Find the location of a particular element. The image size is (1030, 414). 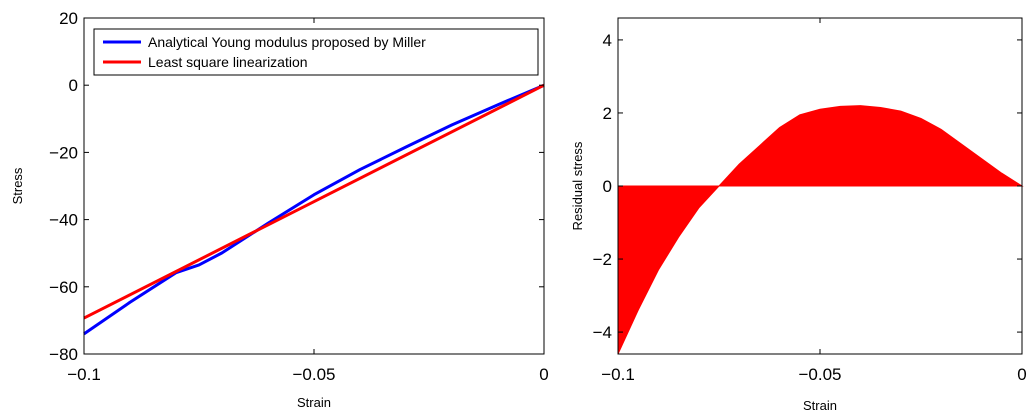

right-x-tick-label: −0.05 is located at coordinates (819, 374).